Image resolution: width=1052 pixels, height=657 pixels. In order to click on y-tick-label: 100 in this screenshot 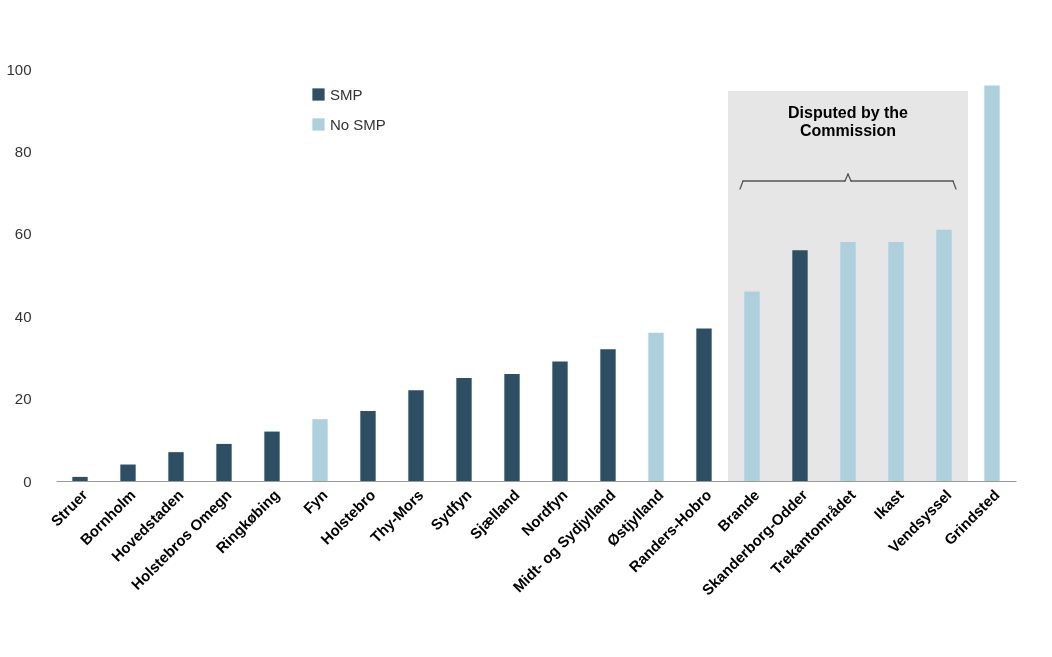, I will do `click(19, 69)`.